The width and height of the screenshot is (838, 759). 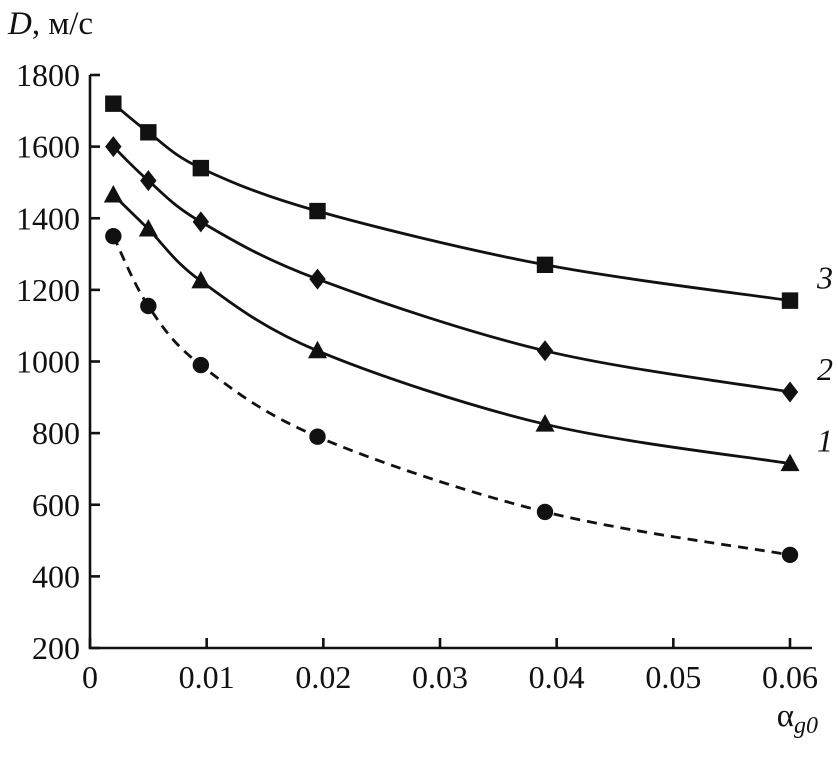 What do you see at coordinates (825, 441) in the screenshot?
I see `series-label-1: 1` at bounding box center [825, 441].